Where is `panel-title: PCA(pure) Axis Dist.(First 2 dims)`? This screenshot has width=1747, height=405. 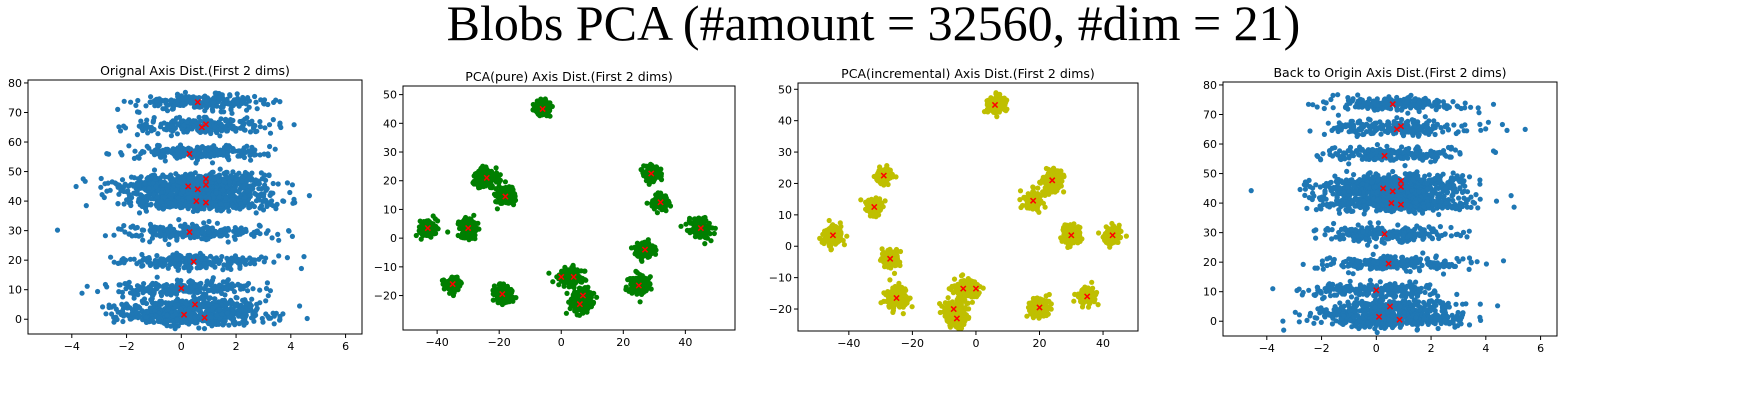 panel-title: PCA(pure) Axis Dist.(First 2 dims) is located at coordinates (568, 76).